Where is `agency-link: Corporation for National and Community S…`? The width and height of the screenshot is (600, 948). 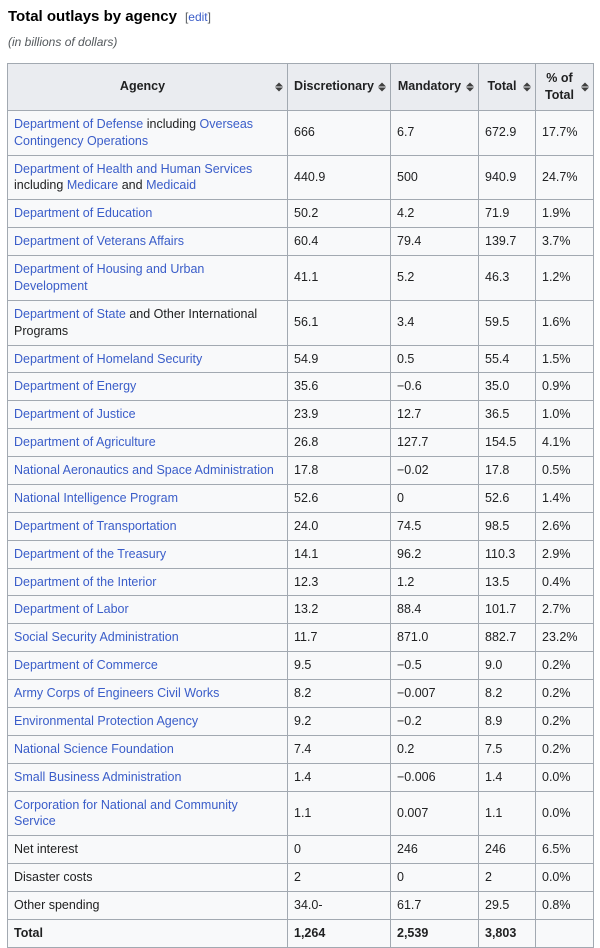 agency-link: Corporation for National and Community S… is located at coordinates (126, 813).